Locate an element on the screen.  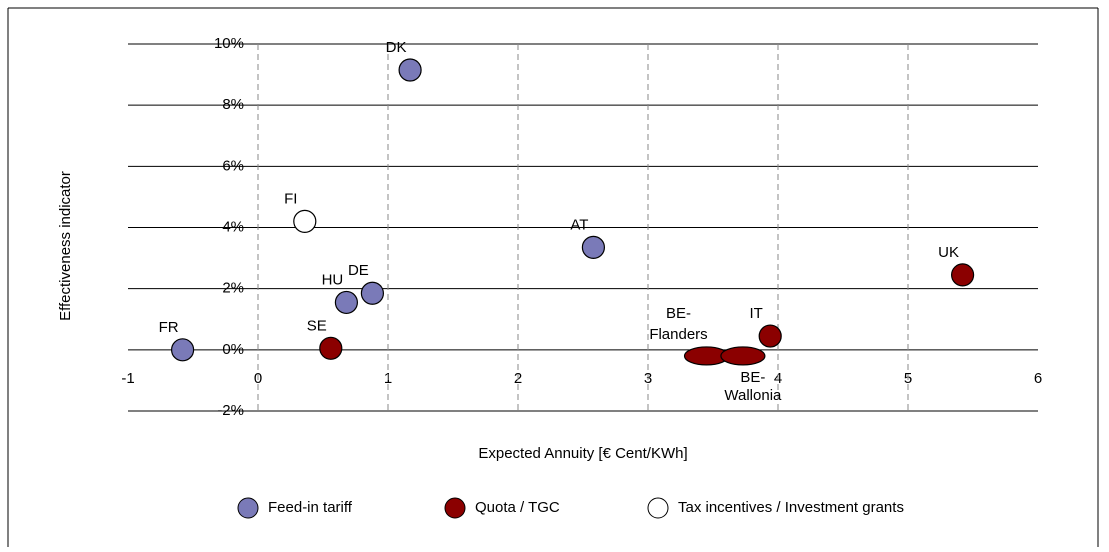
x-axis-label: Expected Annuity [€ Cent/KWh] is located at coordinates (582, 453).